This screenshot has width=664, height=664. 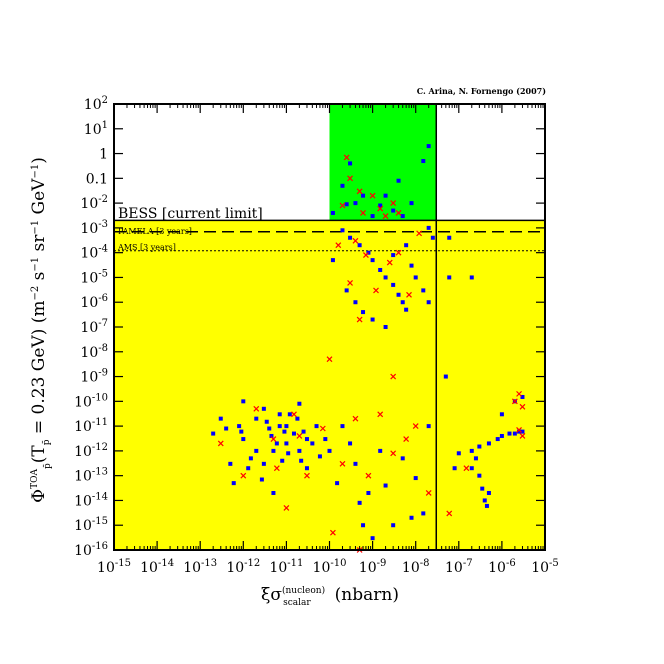 What do you see at coordinates (114, 567) in the screenshot?
I see `x-tick-label: 10⁻¹⁵` at bounding box center [114, 567].